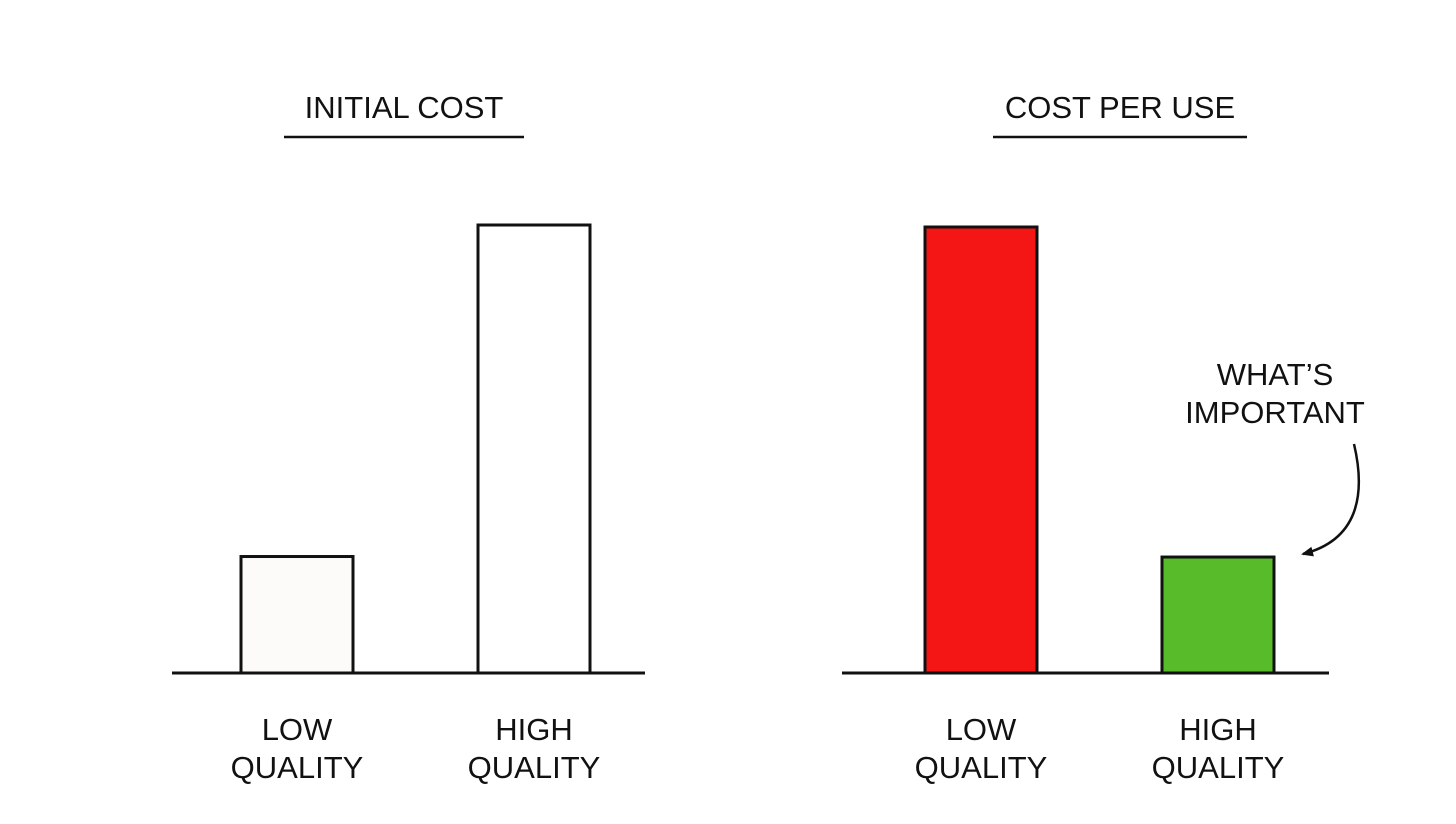 Image resolution: width=1456 pixels, height=824 pixels. What do you see at coordinates (1275, 412) in the screenshot?
I see `annotation-line: IMPORTANT` at bounding box center [1275, 412].